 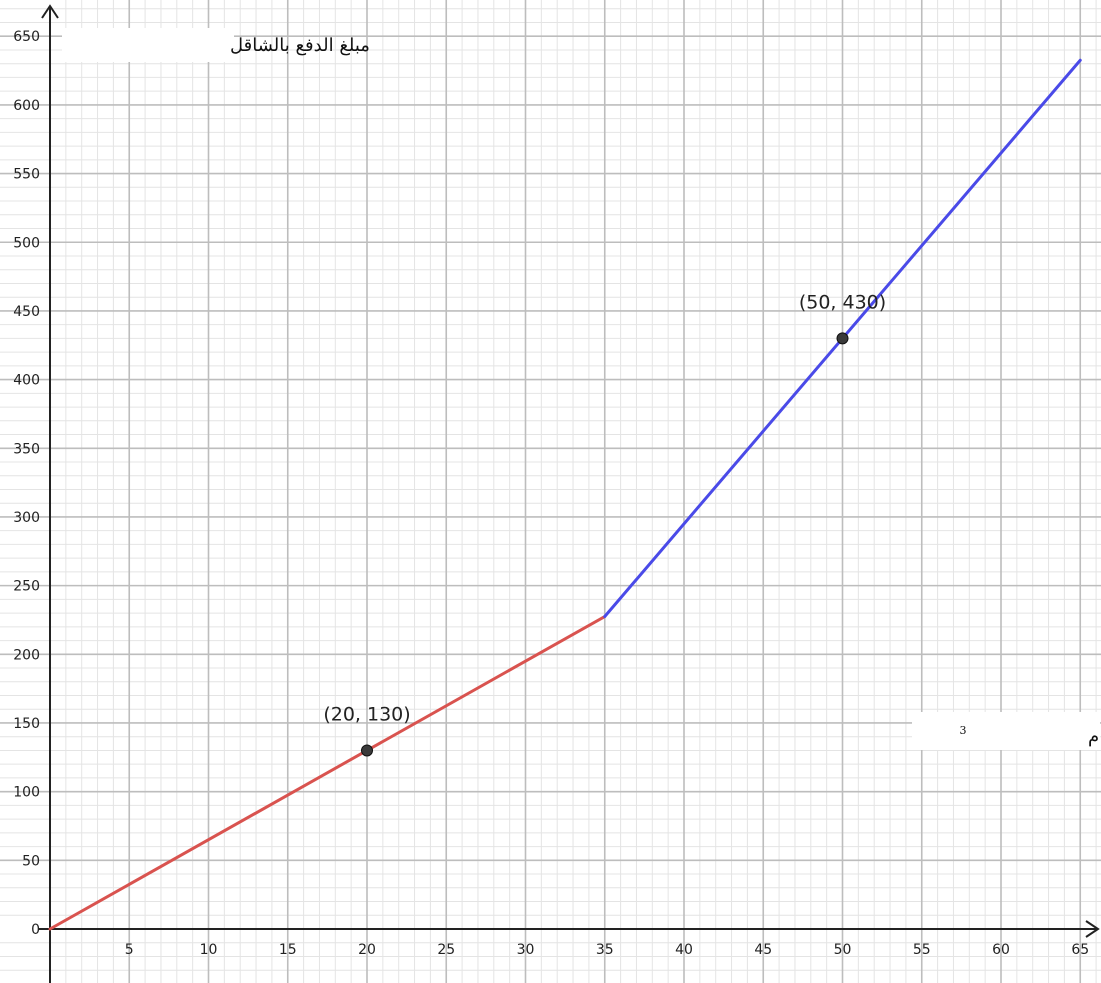 What do you see at coordinates (300, 45) in the screenshot?
I see `y-axis-label: مبلغ الدفع بالشاقل` at bounding box center [300, 45].